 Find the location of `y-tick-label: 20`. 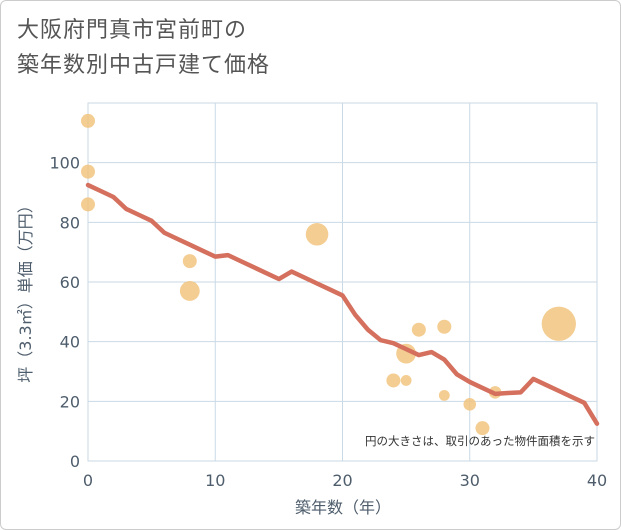

y-tick-label: 20 is located at coordinates (70, 401).